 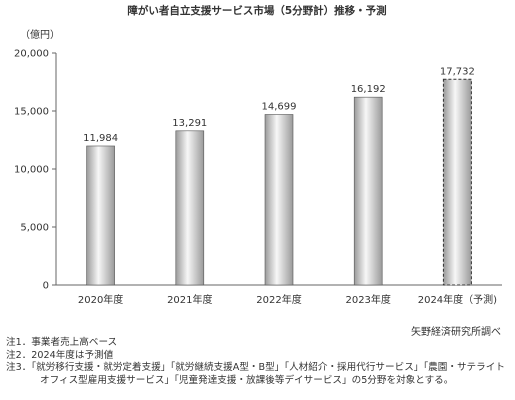 I want to click on x-tick-label: 2022年度, so click(x=278, y=299).